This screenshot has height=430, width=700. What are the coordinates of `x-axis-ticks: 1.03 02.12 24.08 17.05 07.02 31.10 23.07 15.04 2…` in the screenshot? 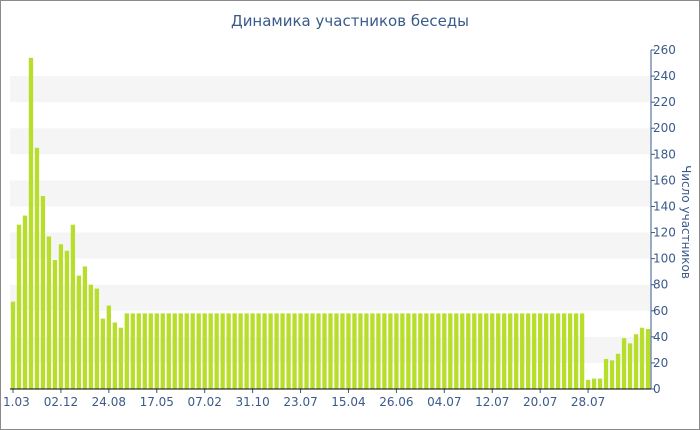 It's located at (304, 399).